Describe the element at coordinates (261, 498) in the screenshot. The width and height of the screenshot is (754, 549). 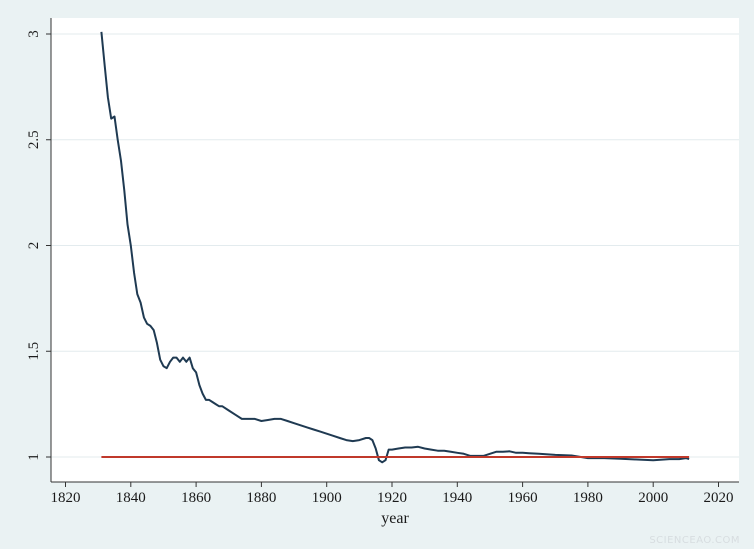
I see `x-tick-label: 1880` at that location.